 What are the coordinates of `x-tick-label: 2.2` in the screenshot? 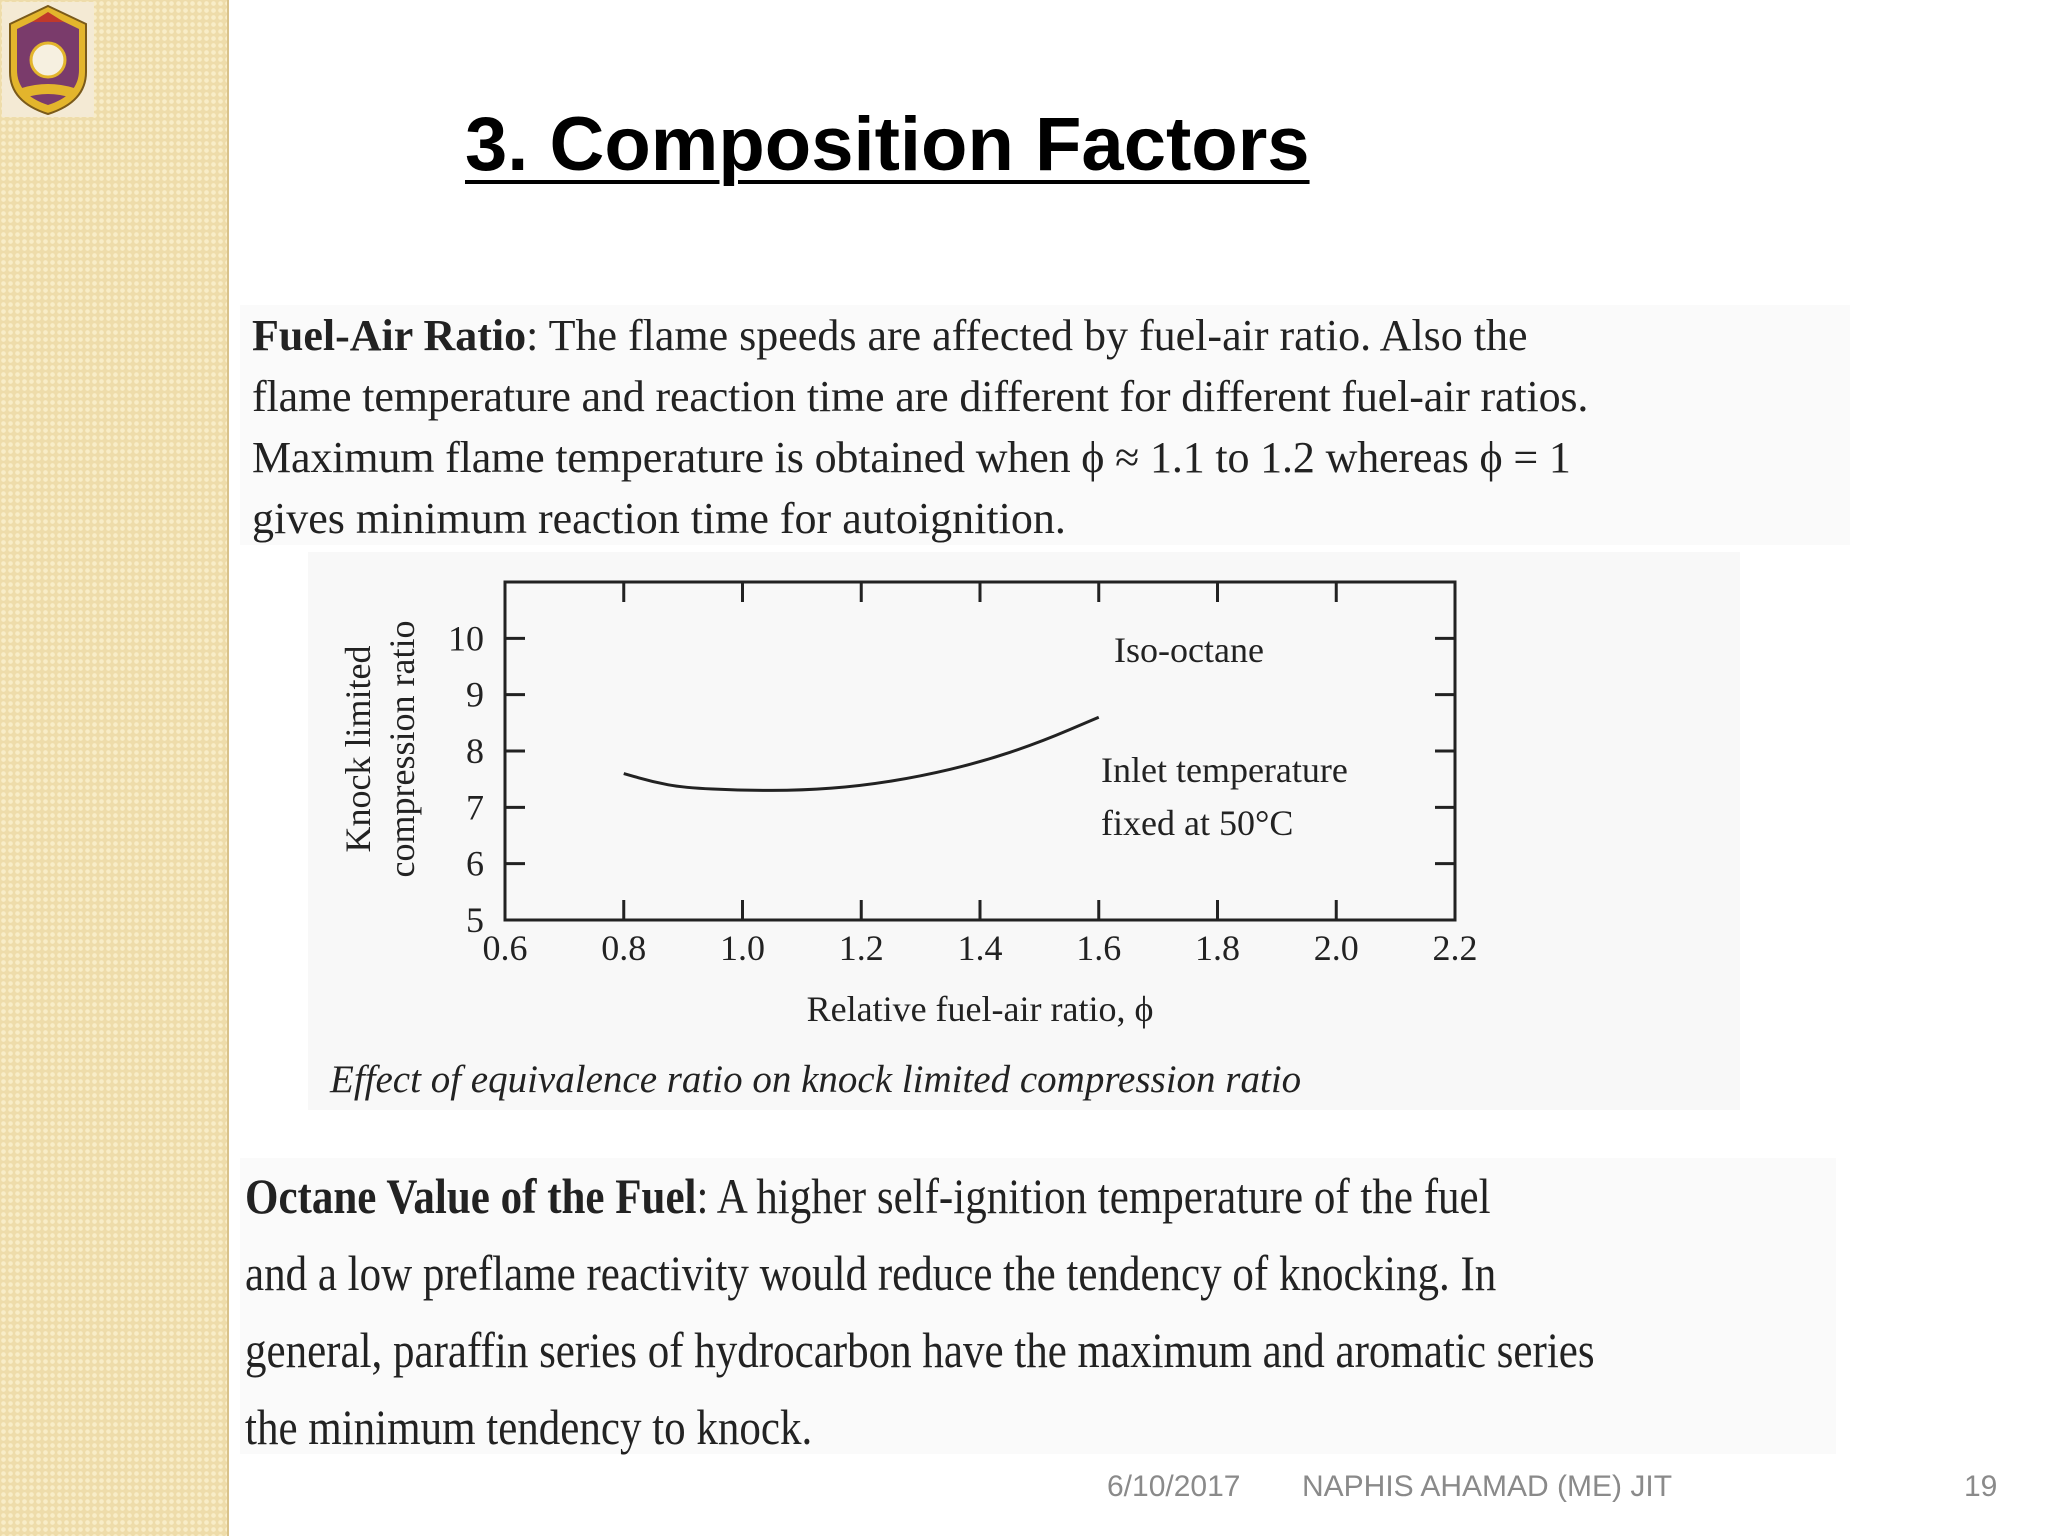 It's located at (1455, 948).